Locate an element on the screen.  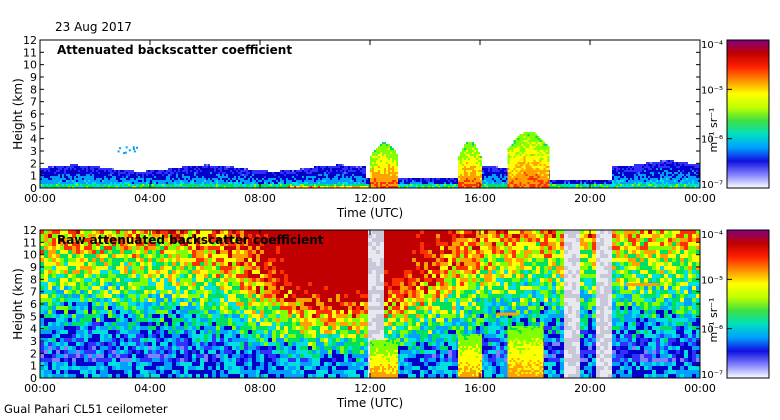
date-label: 23 Aug 2017 is located at coordinates (93, 27).